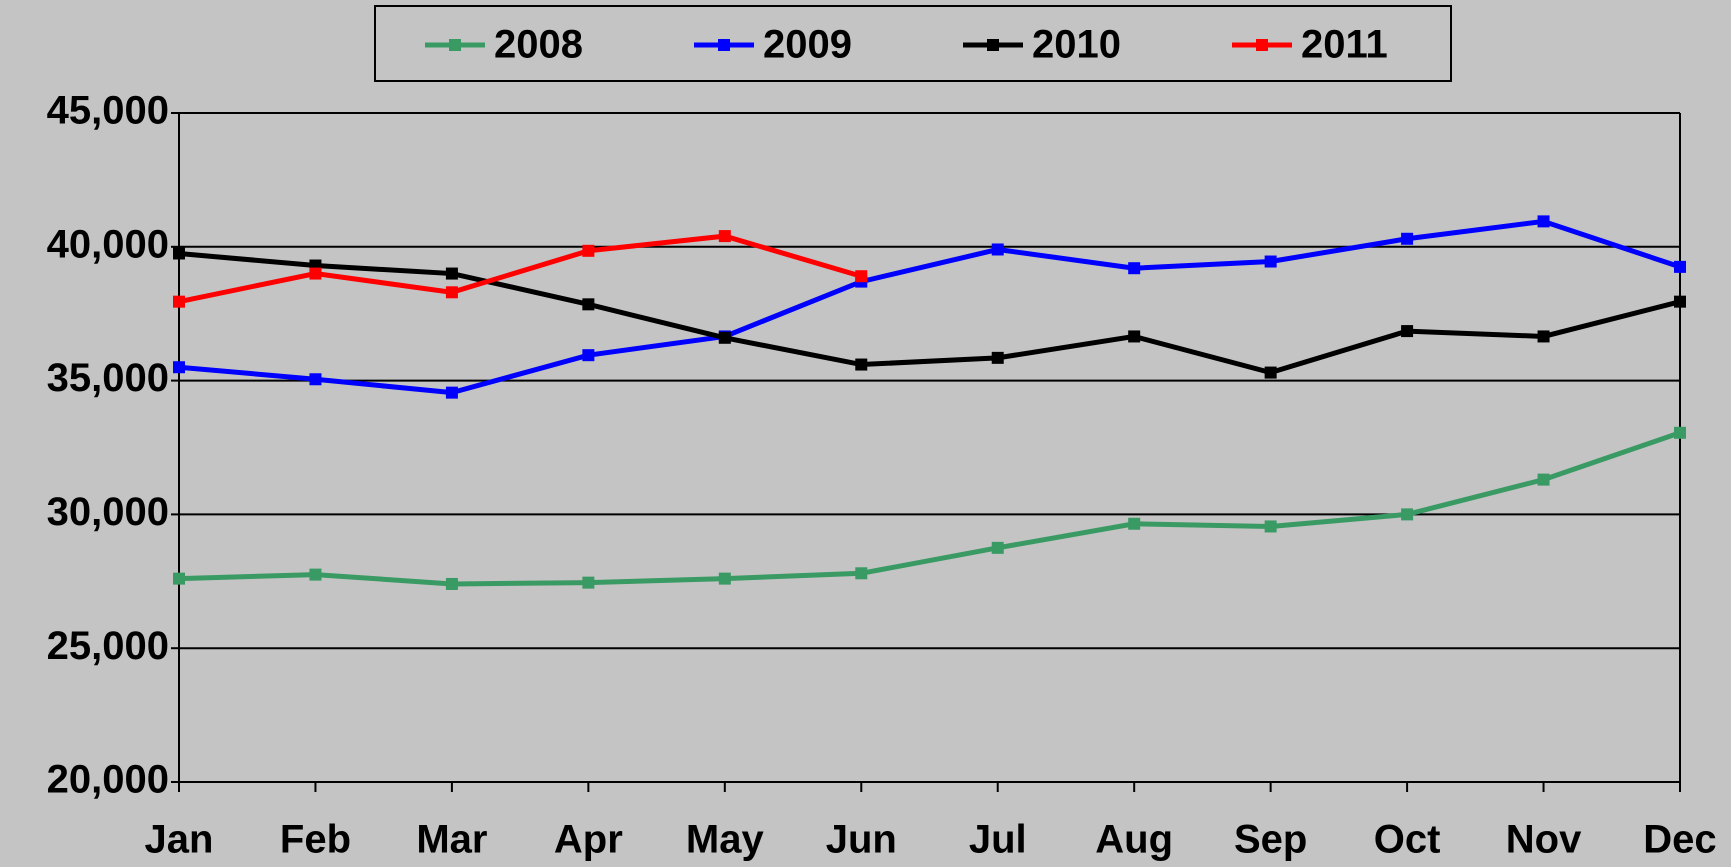  I want to click on legend-label: 2009, so click(807, 45).